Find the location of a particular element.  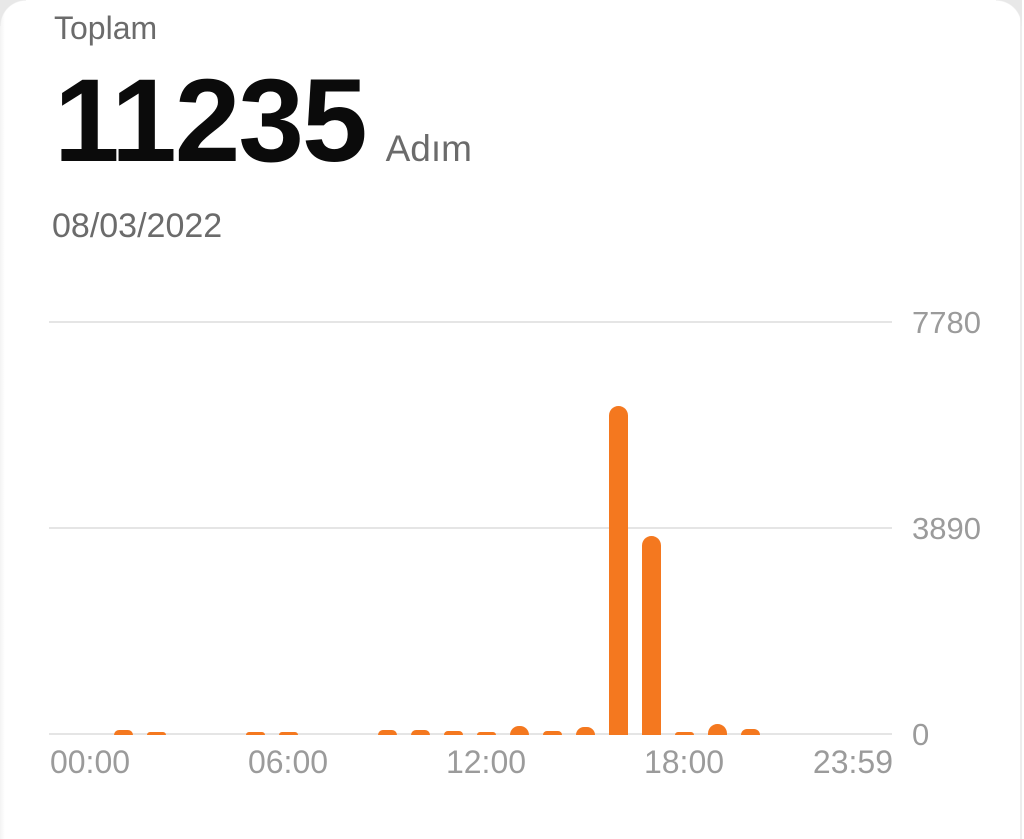

bar-06:00 is located at coordinates (288, 733).